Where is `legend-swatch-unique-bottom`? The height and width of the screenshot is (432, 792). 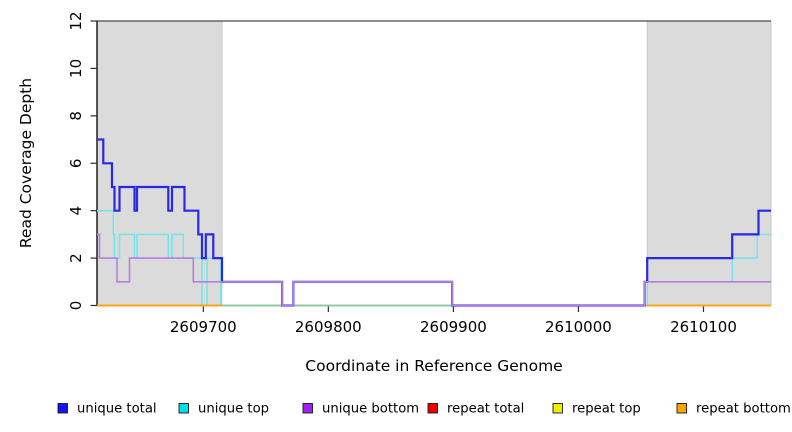
legend-swatch-unique-bottom is located at coordinates (307, 408).